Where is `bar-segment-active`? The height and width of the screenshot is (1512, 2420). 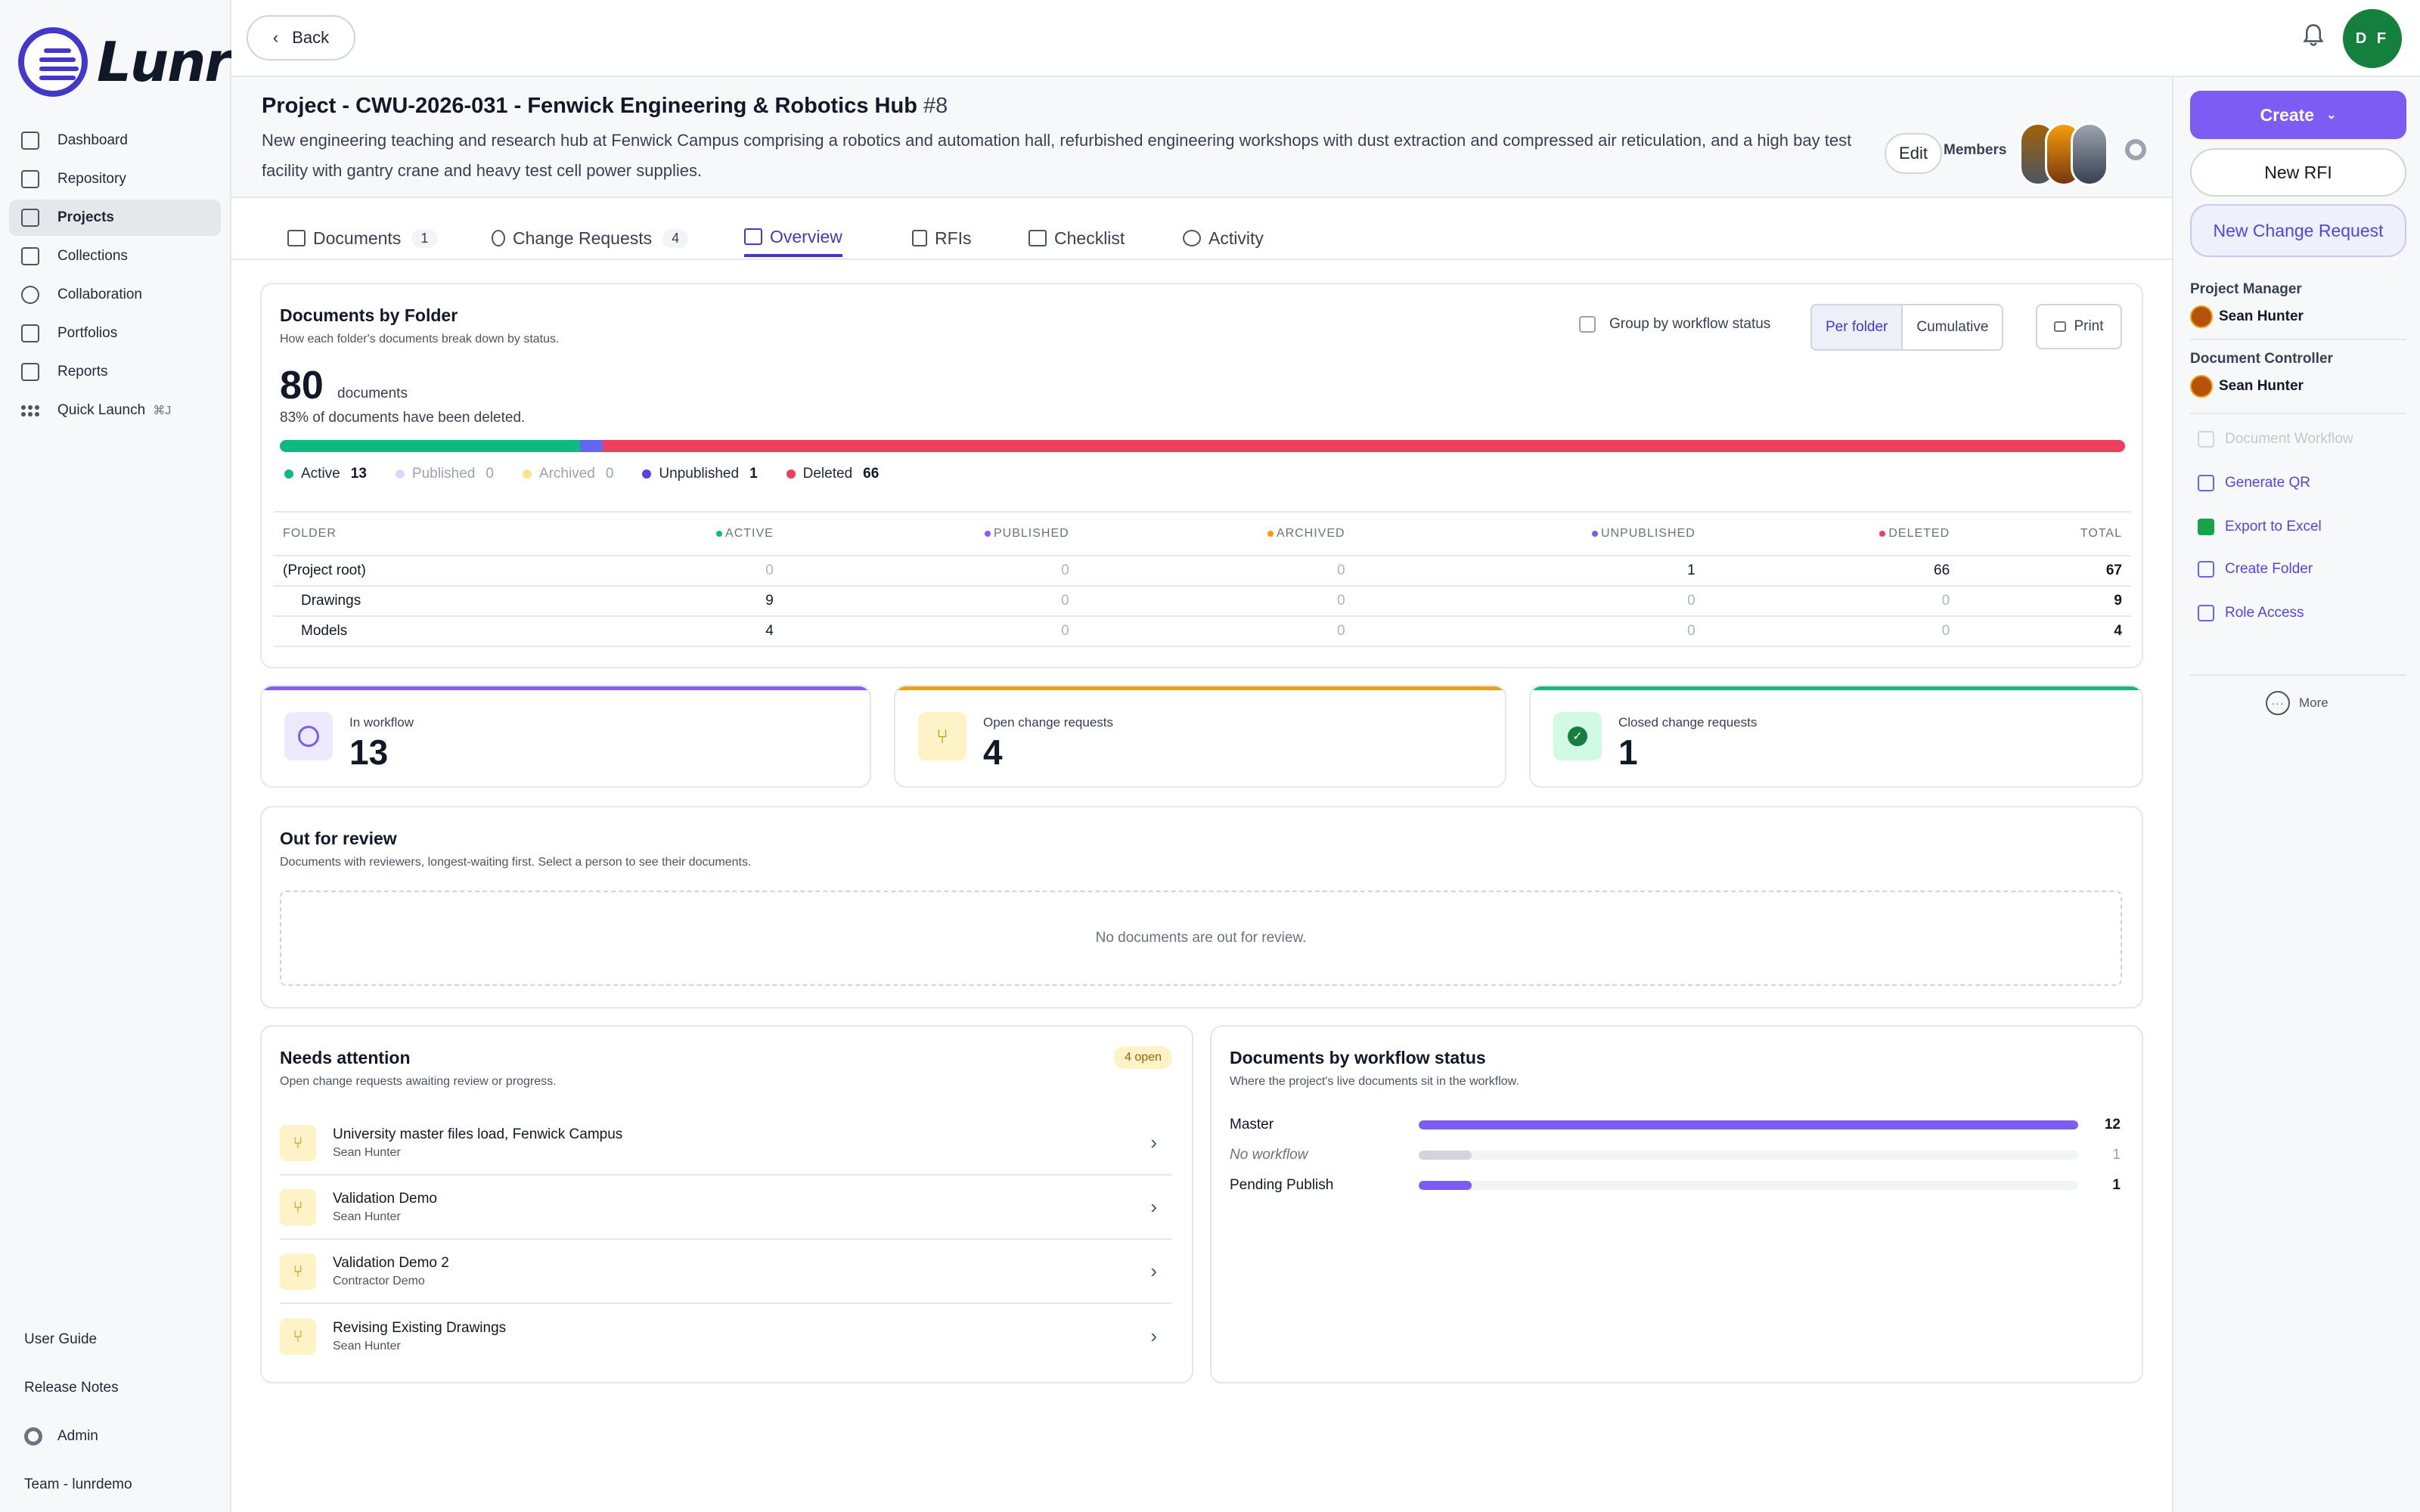 bar-segment-active is located at coordinates (430, 446).